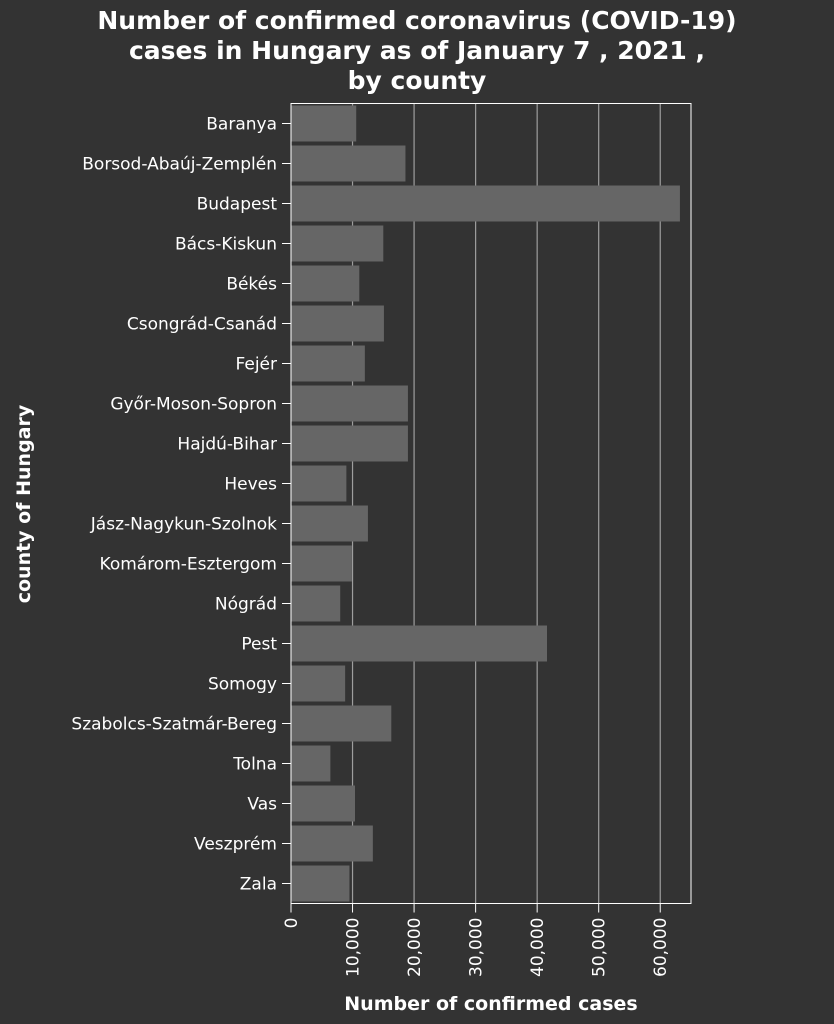 This screenshot has height=1024, width=834. What do you see at coordinates (226, 245) in the screenshot?
I see `y-tick-label-3: Bács-Kiskun` at bounding box center [226, 245].